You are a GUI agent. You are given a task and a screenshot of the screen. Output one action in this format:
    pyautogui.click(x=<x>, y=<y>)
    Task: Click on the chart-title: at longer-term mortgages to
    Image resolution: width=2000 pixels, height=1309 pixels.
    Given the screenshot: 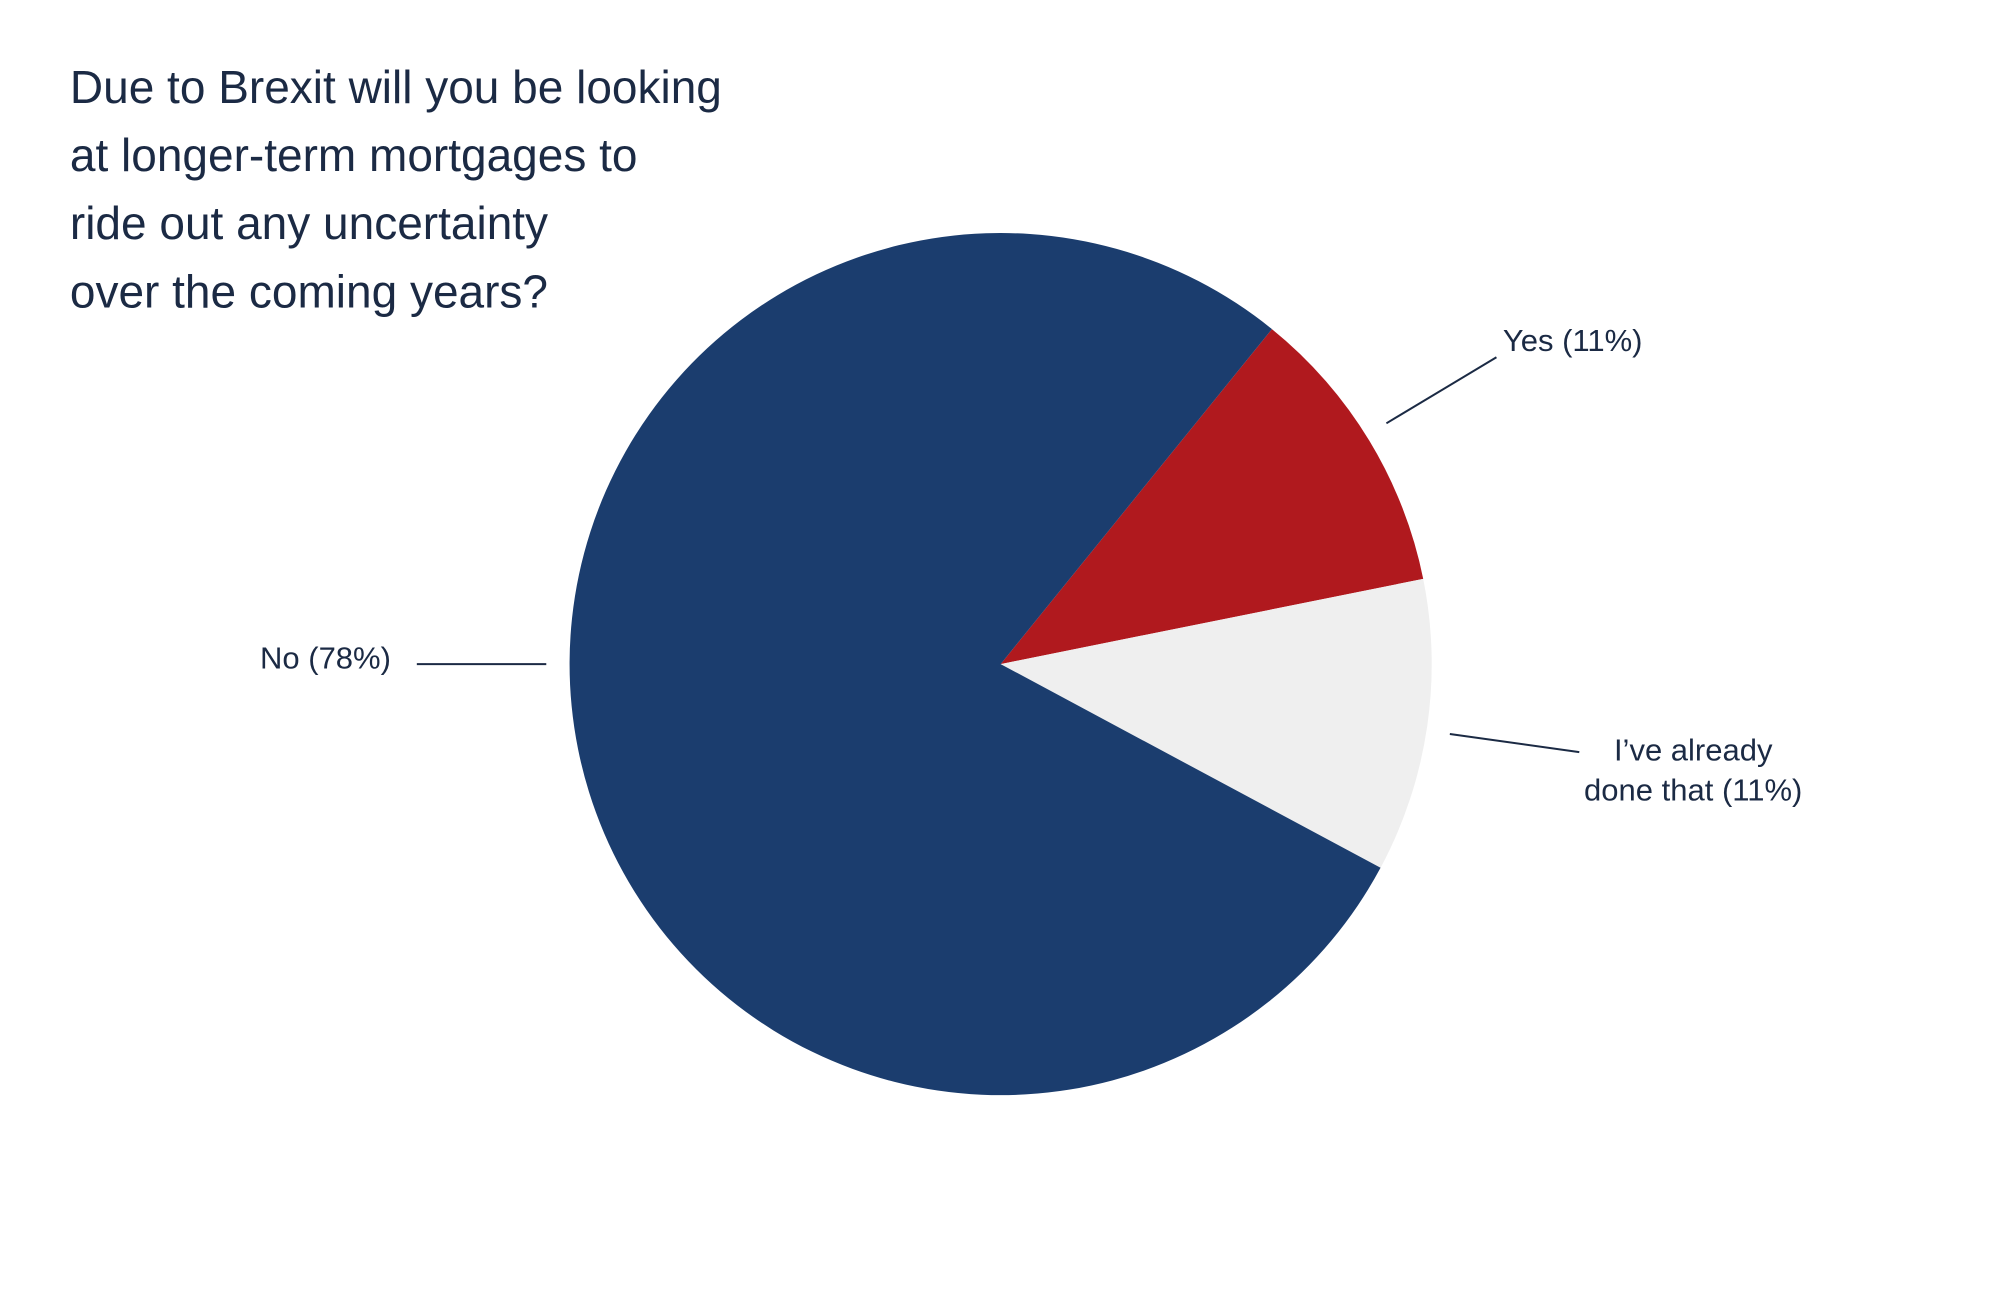 What is the action you would take?
    pyautogui.click(x=354, y=155)
    